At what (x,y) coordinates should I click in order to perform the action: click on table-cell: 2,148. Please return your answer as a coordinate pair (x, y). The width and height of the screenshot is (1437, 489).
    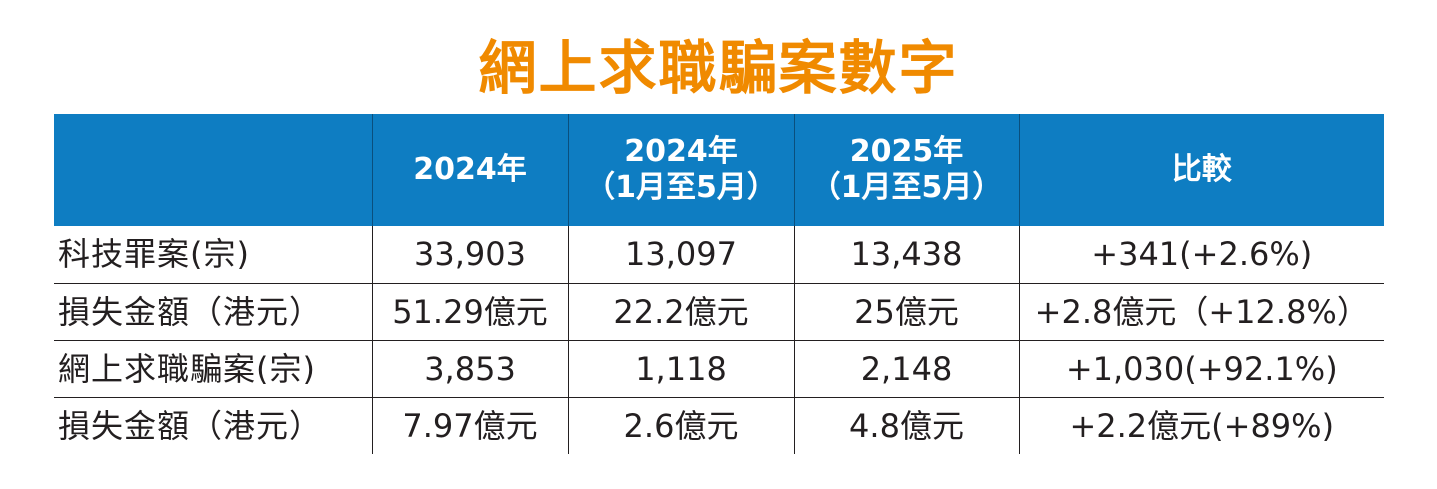
    Looking at the image, I should click on (906, 368).